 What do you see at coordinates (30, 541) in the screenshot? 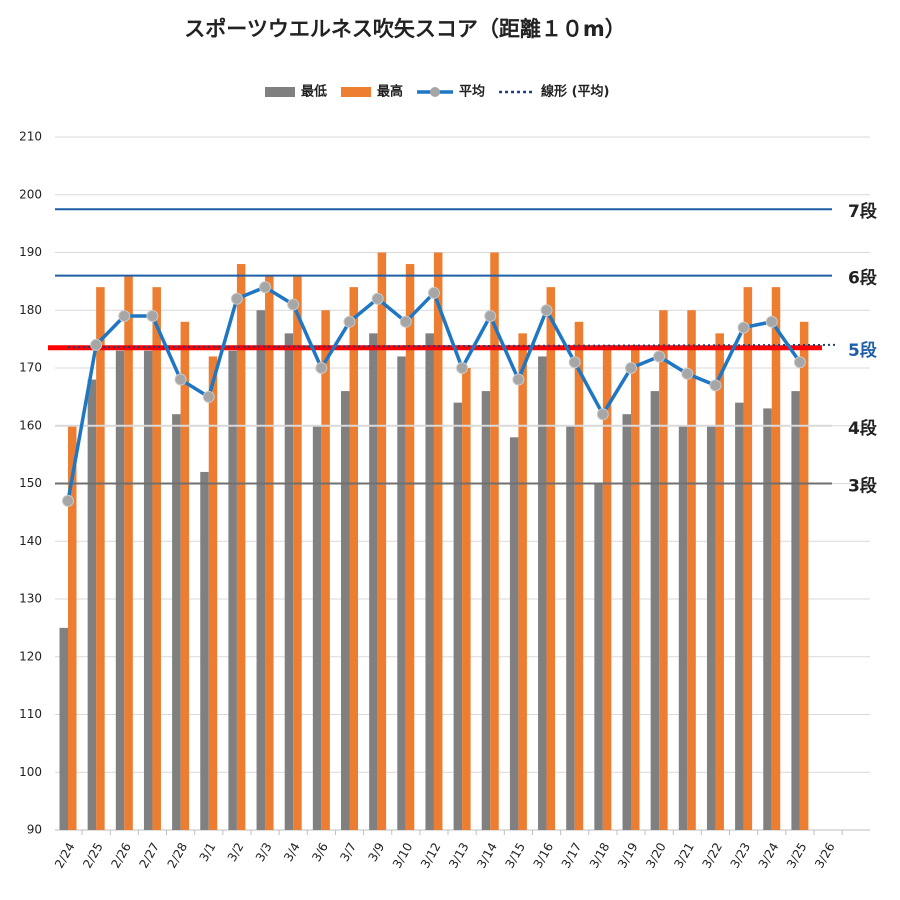
I see `y-tick-label: 140` at bounding box center [30, 541].